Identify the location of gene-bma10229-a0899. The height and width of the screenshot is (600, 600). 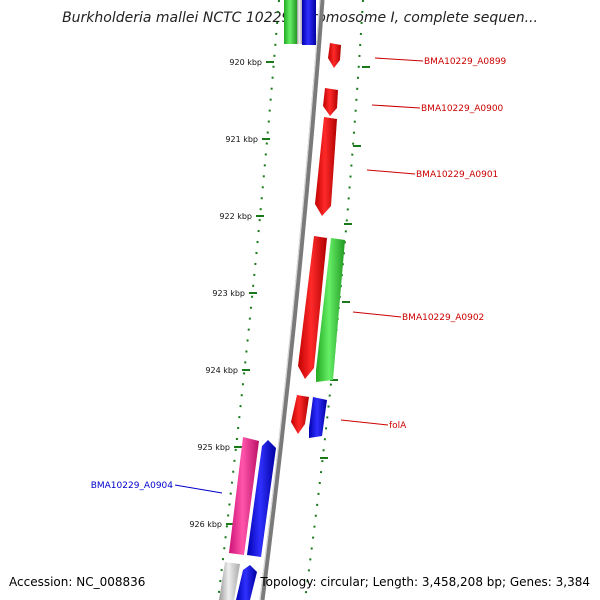
(334, 55).